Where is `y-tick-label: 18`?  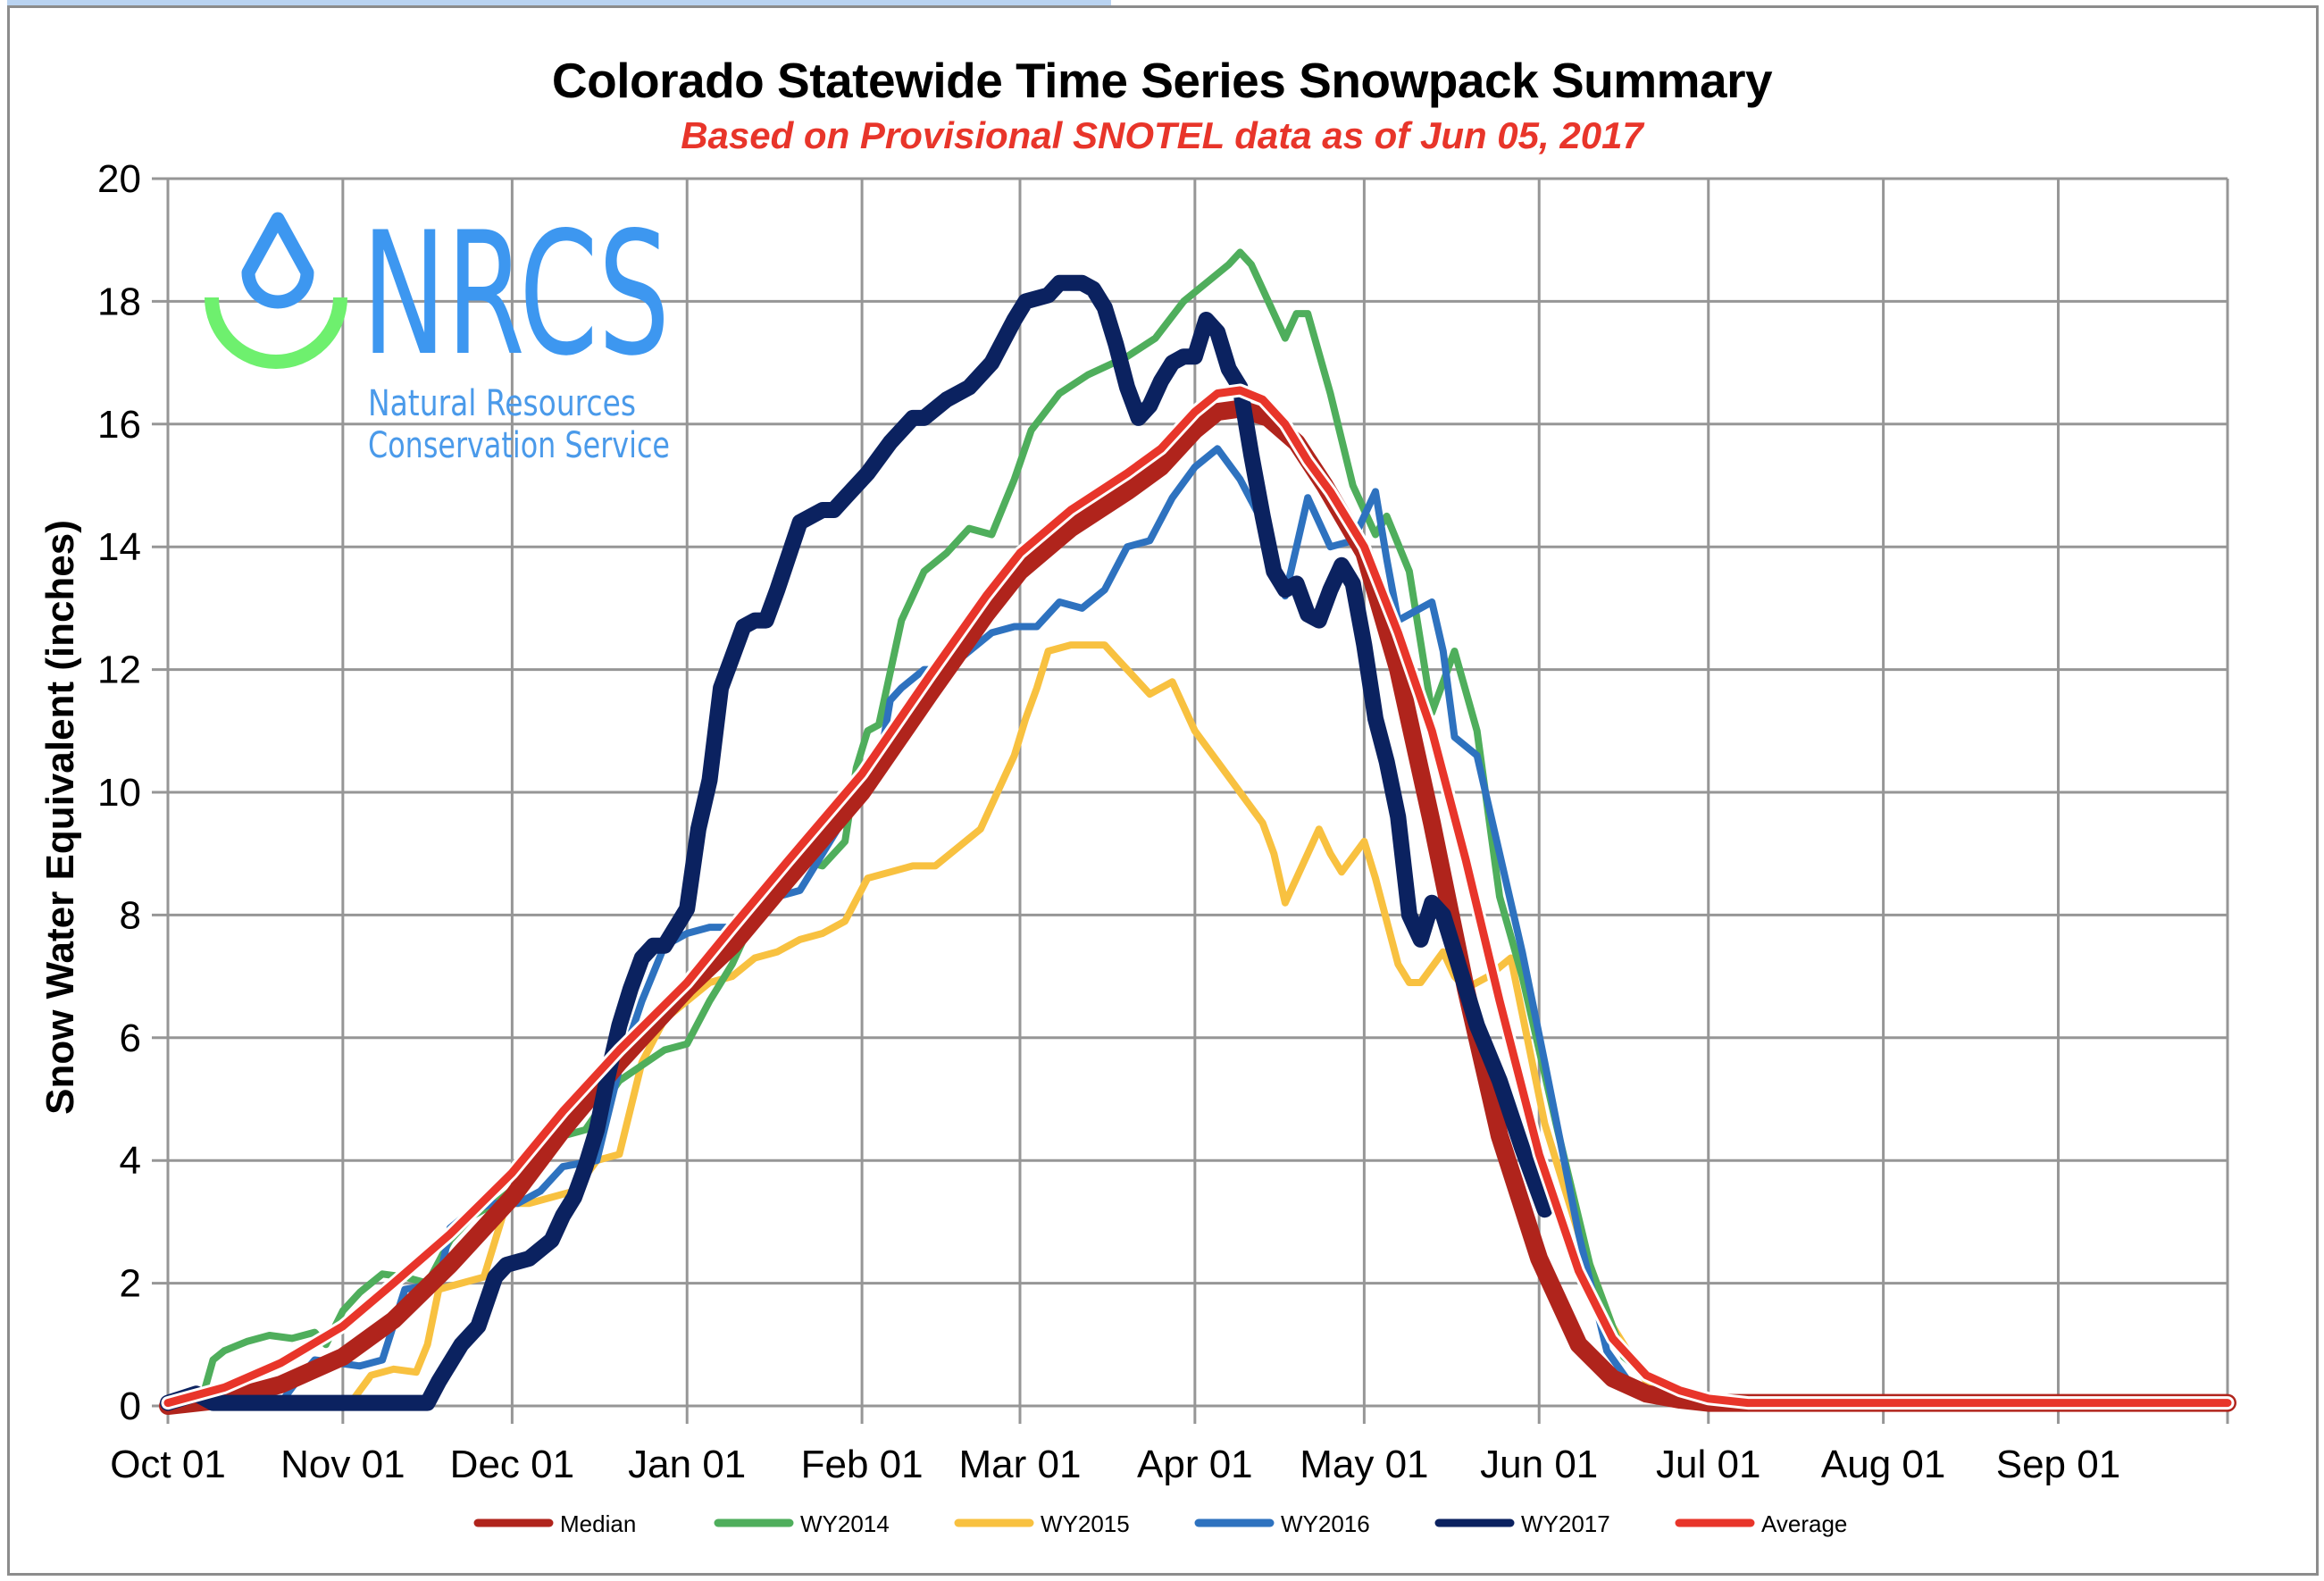 y-tick-label: 18 is located at coordinates (119, 301).